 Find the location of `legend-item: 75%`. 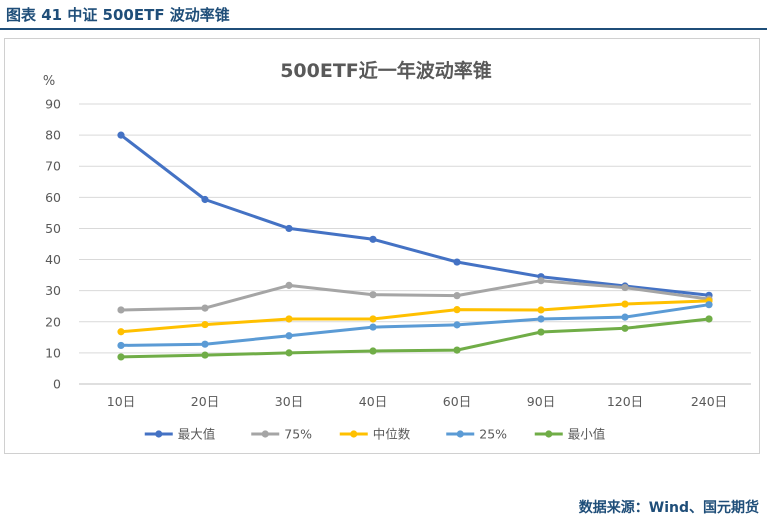

legend-item: 75% is located at coordinates (281, 434).